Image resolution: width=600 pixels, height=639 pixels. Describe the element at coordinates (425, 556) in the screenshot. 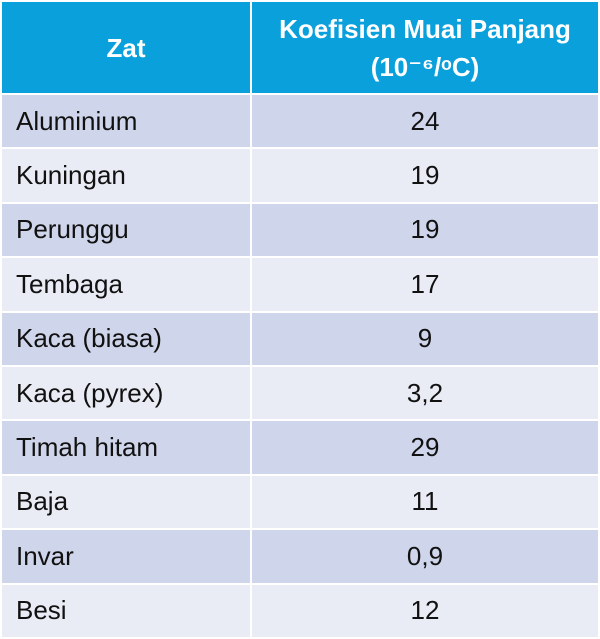

I see `coefficient-cell: 0,9` at that location.